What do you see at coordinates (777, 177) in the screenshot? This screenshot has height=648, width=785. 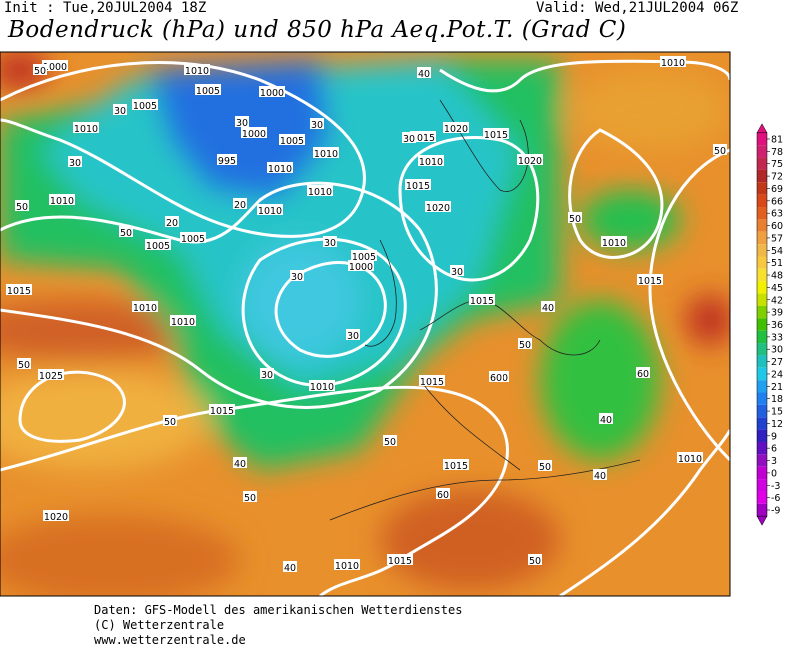 I see `color-bar-label: 72` at bounding box center [777, 177].